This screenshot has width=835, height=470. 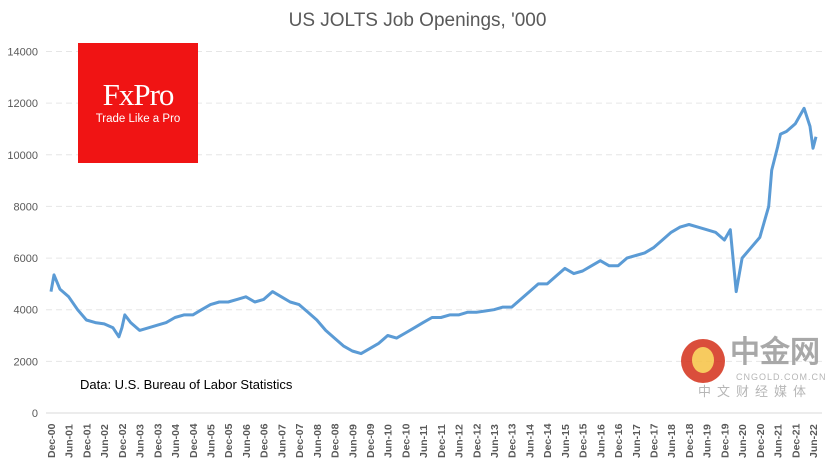 I want to click on y-tick-label: 10000, so click(x=22, y=156).